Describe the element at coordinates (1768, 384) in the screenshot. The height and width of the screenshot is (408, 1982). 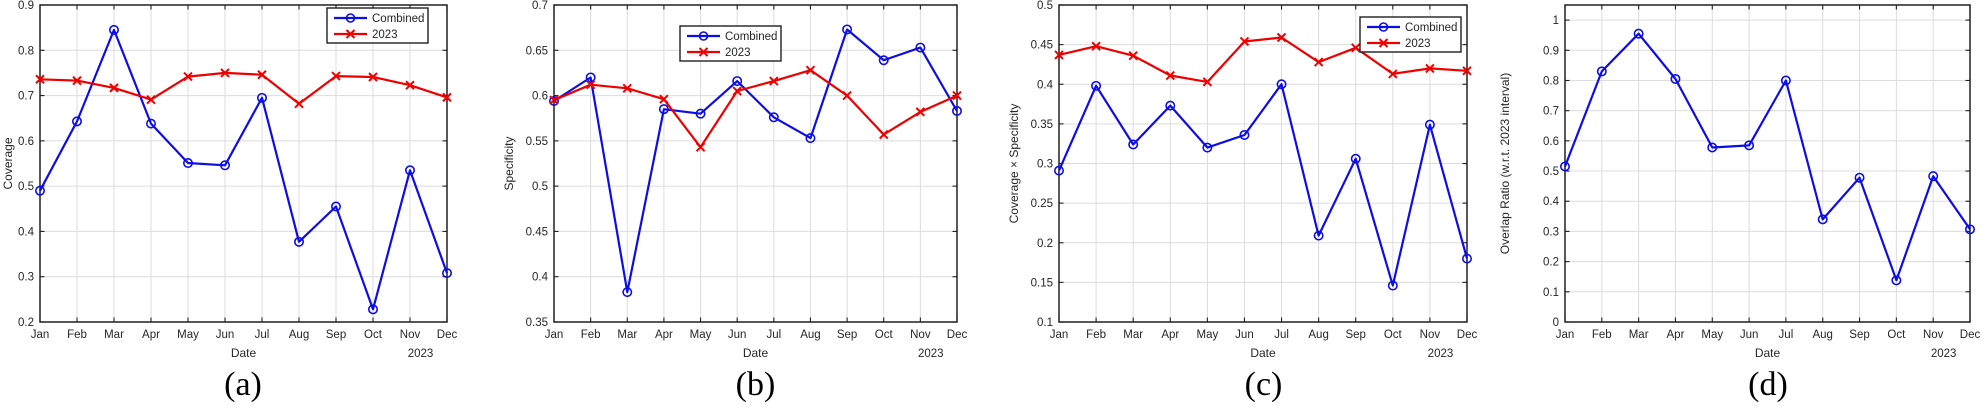
I see `caption-d: (d)` at that location.